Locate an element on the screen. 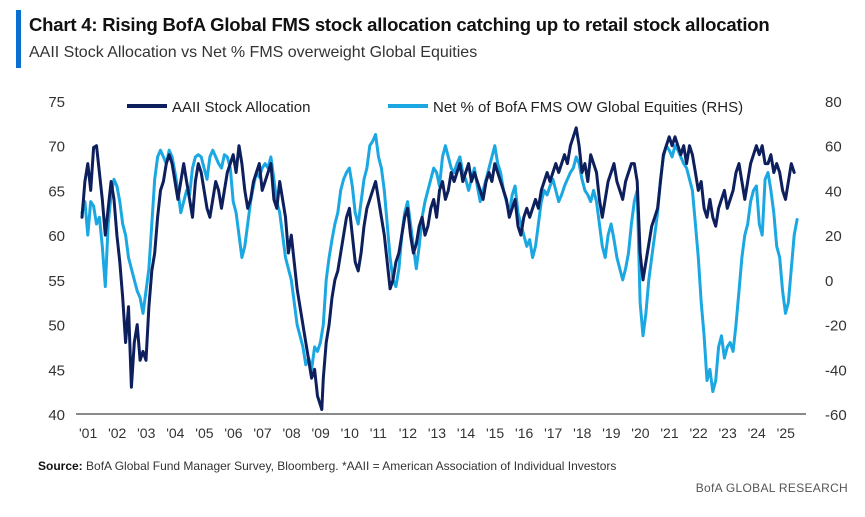  y-right-tick-label: -40 is located at coordinates (836, 370).